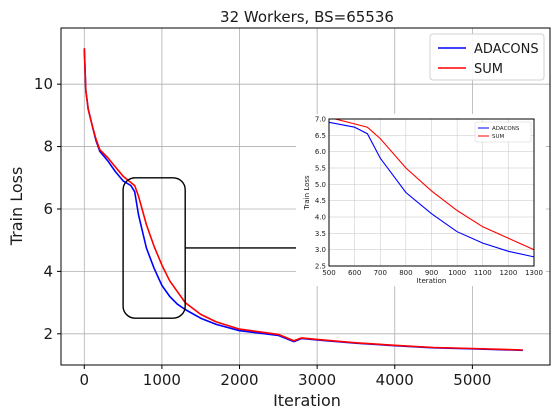 The height and width of the screenshot is (412, 555). Describe the element at coordinates (432, 281) in the screenshot. I see `inset-x-axis-title: Iteration` at that location.